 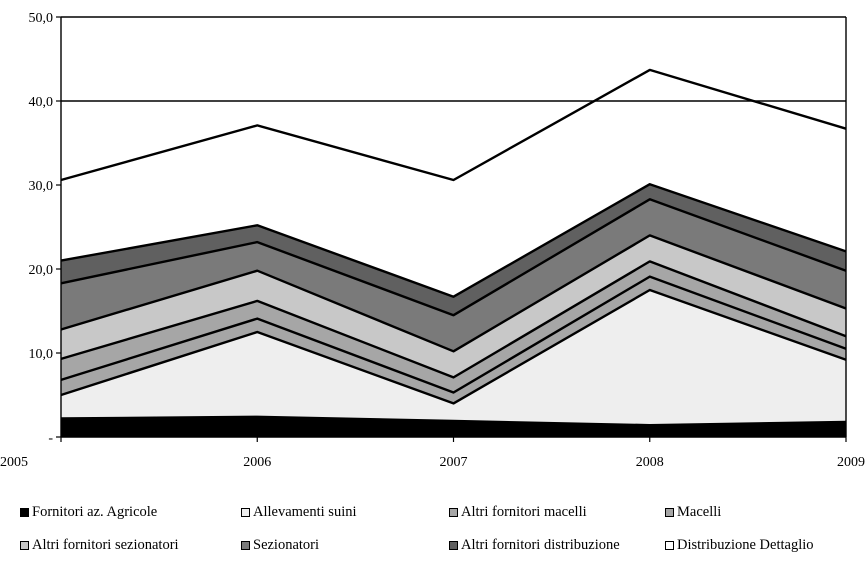 What do you see at coordinates (257, 462) in the screenshot?
I see `x-tick-label: 2006` at bounding box center [257, 462].